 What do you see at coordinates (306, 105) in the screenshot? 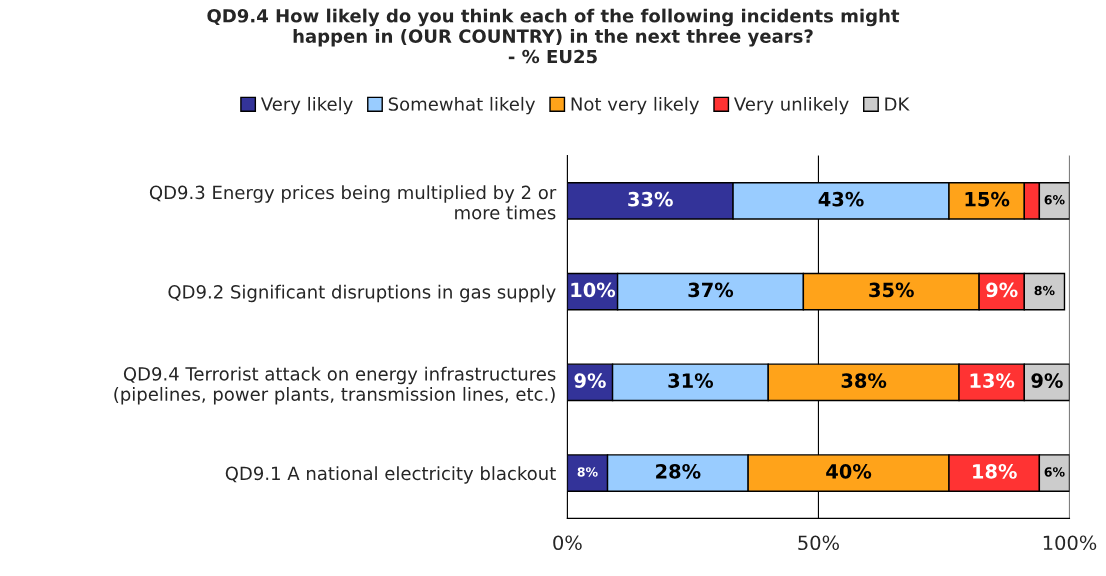
I see `legend-label: Very likely` at bounding box center [306, 105].